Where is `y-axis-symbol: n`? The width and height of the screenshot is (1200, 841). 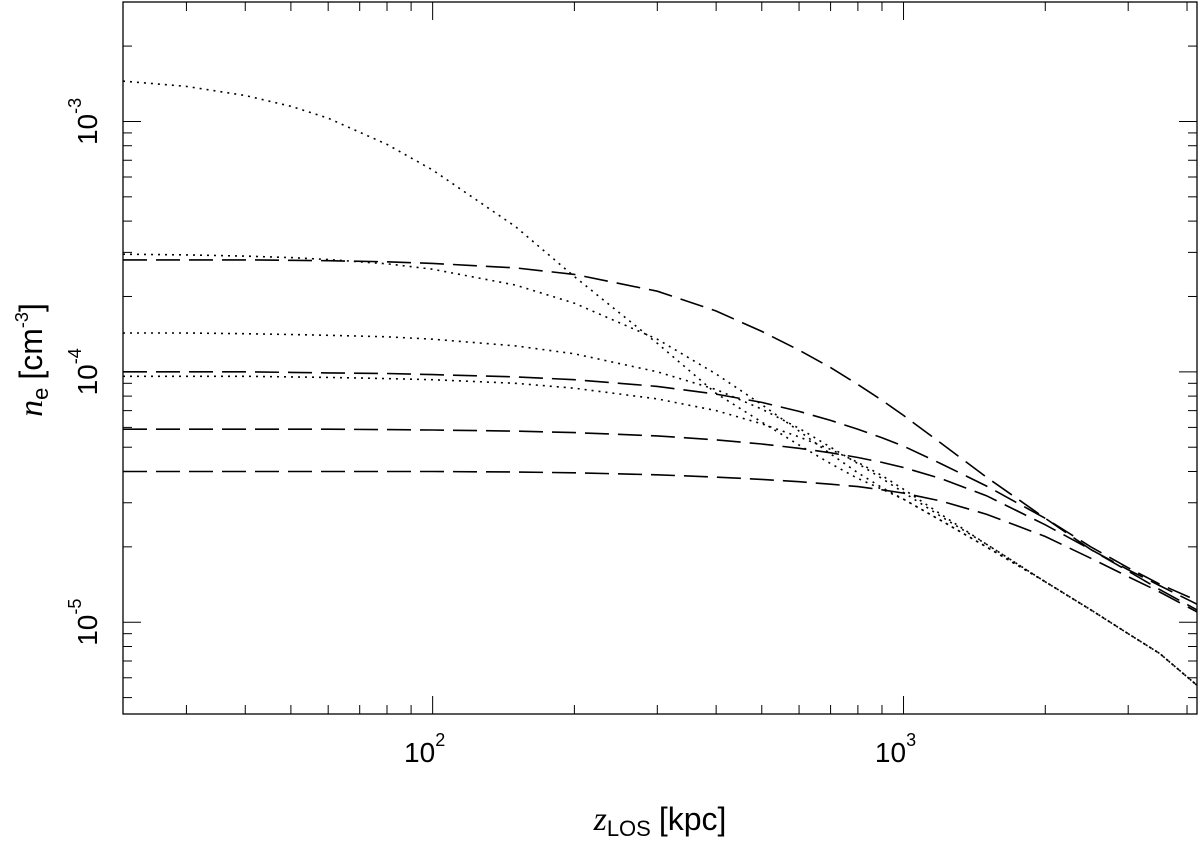
y-axis-symbol: n is located at coordinates (31, 408).